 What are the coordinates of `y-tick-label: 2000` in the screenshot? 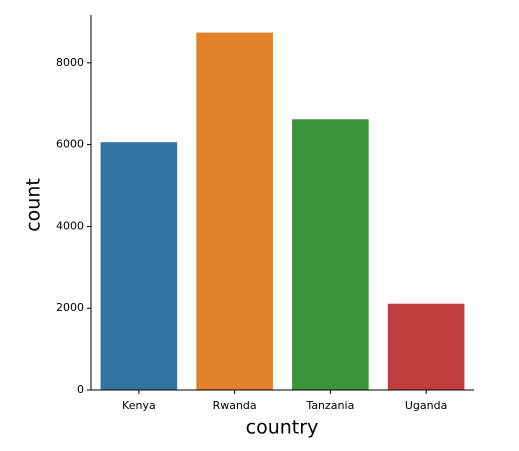 It's located at (70, 307).